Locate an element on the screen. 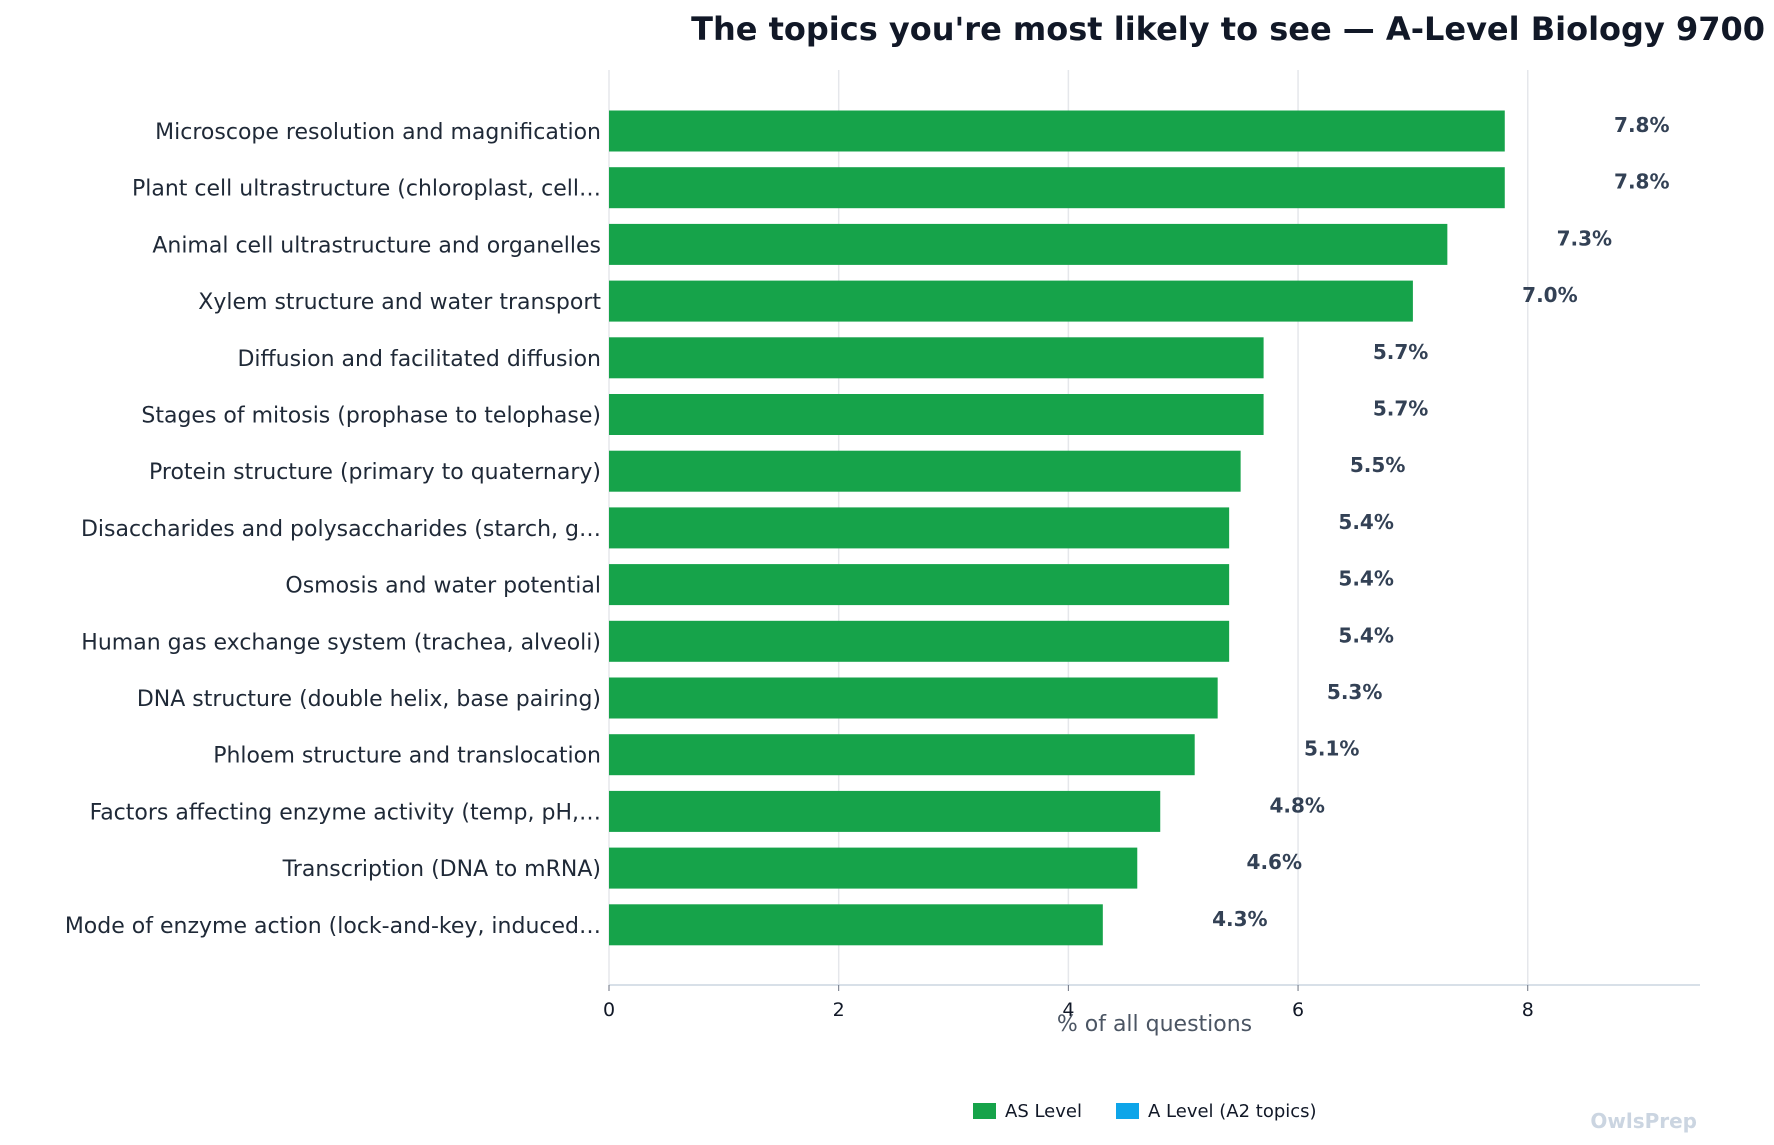 This screenshot has height=1145, width=1774. category-label: Transcription (DNA to mRNA) is located at coordinates (441, 869).